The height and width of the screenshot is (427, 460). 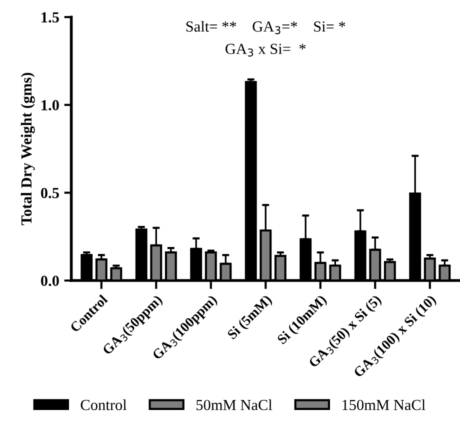 I want to click on legend-label: 50mM NaCl, so click(x=234, y=404).